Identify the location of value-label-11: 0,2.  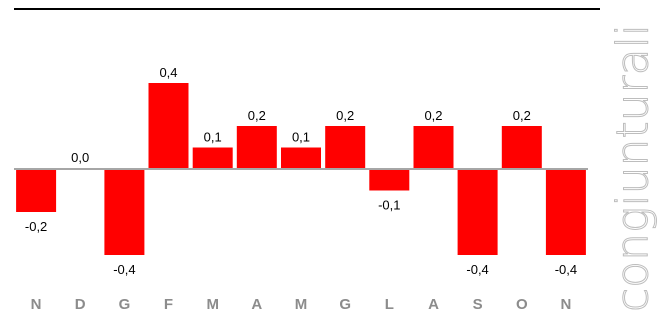
(522, 115).